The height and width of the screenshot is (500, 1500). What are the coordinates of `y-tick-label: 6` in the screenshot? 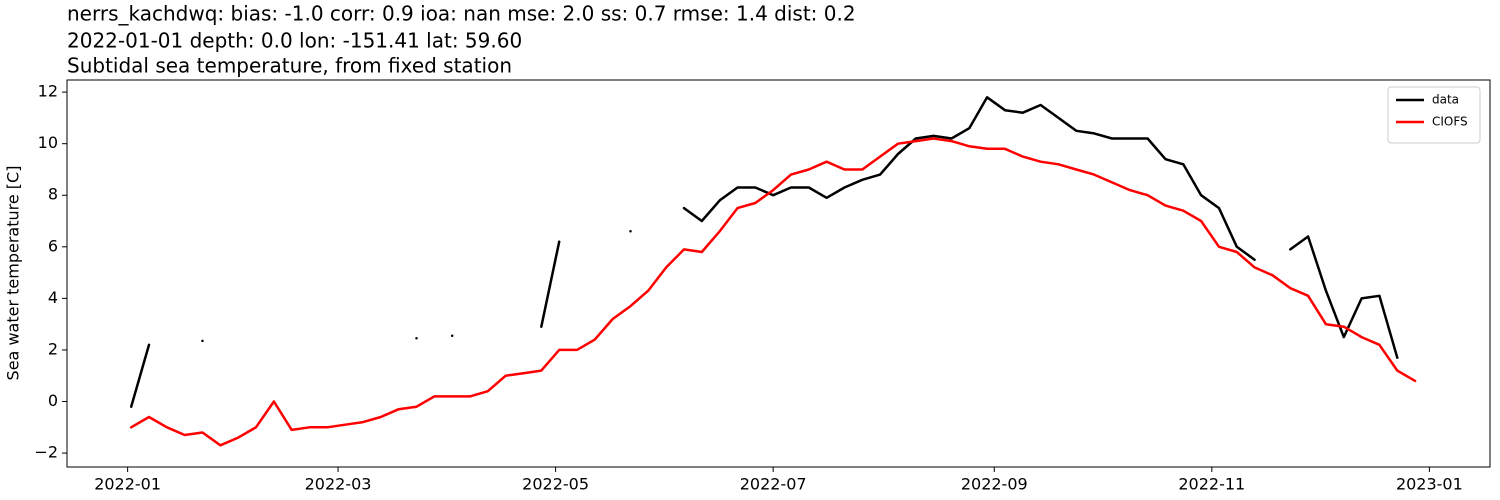 It's located at (53, 245).